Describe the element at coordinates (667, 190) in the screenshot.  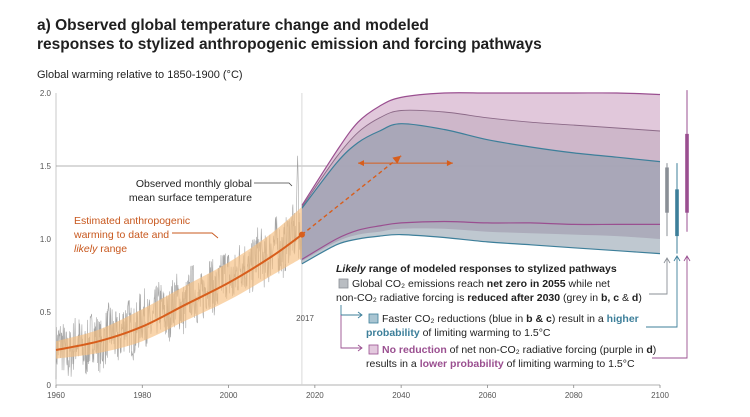
I see `grey-bar-box` at that location.